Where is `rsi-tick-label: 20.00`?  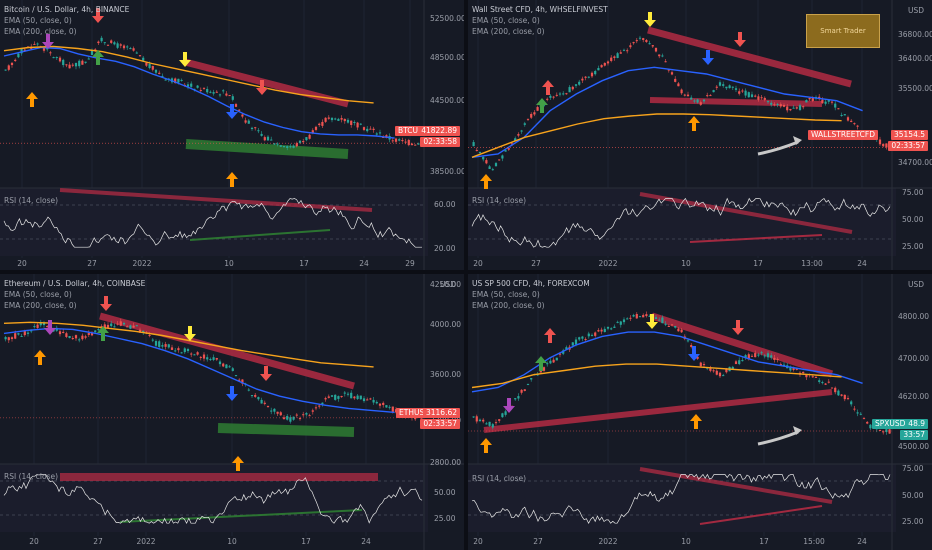
rsi-tick-label: 20.00 is located at coordinates (445, 248).